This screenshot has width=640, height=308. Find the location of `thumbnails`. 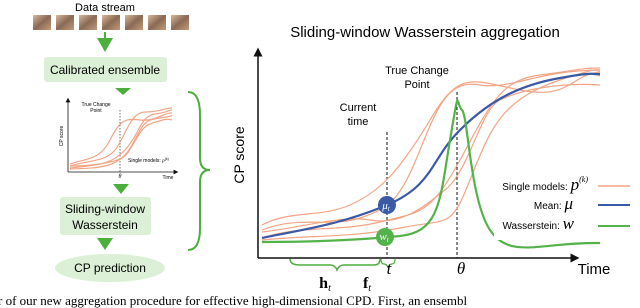

thumbnails is located at coordinates (111, 22).